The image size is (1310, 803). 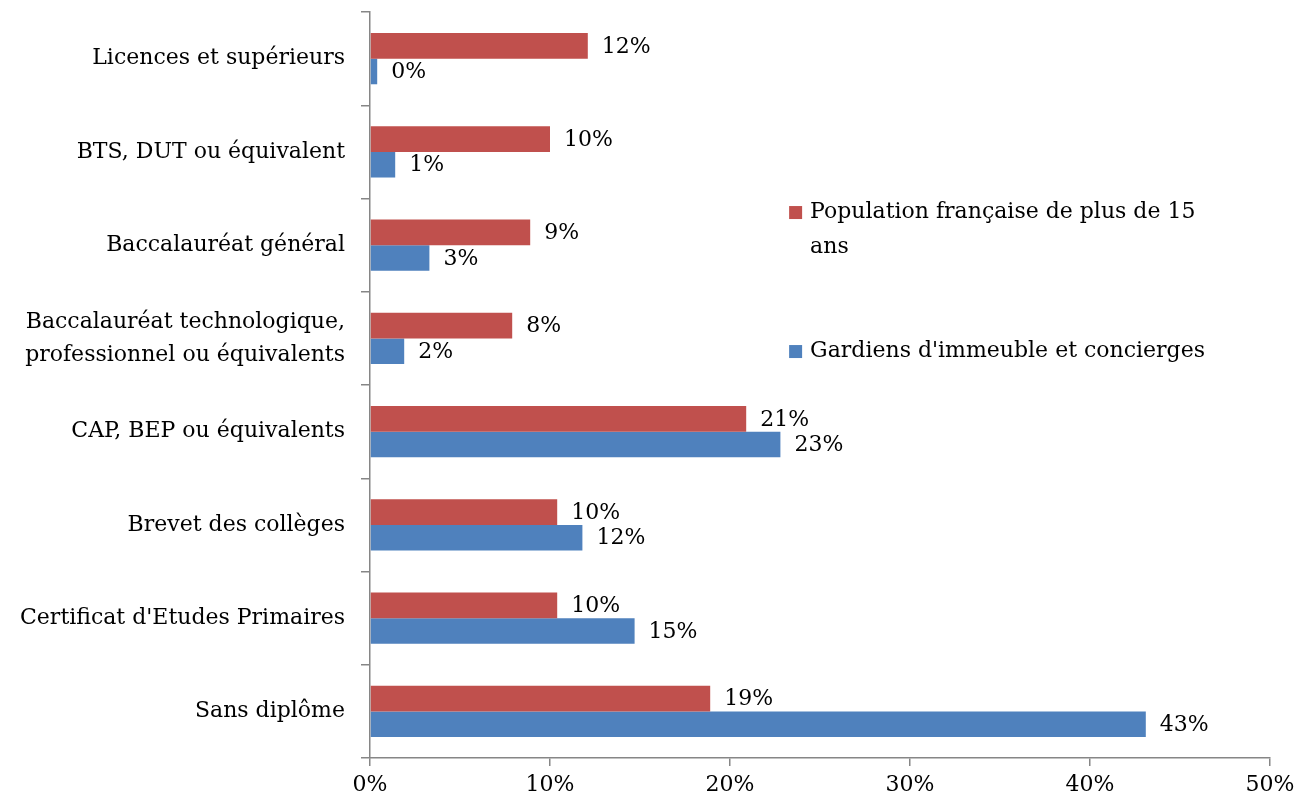 What do you see at coordinates (427, 164) in the screenshot?
I see `data-label: 1%` at bounding box center [427, 164].